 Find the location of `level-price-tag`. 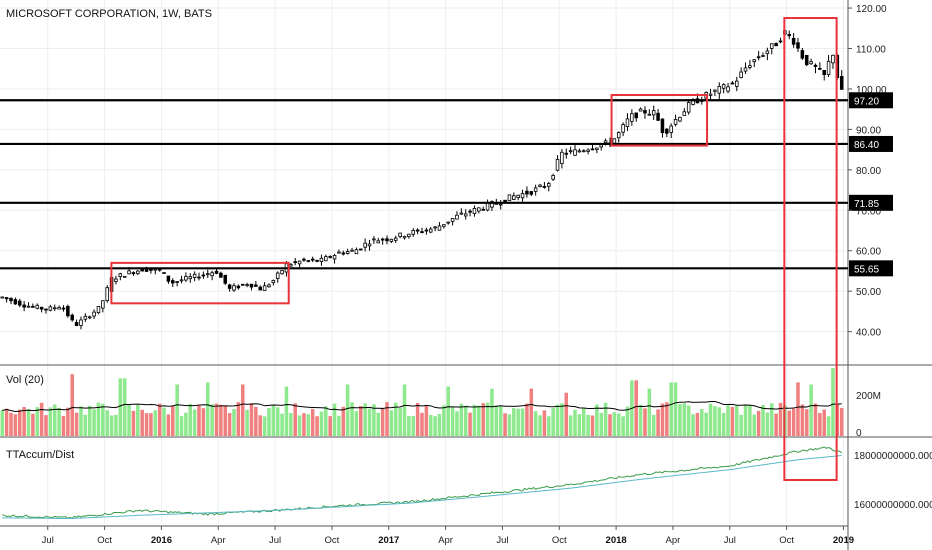

level-price-tag is located at coordinates (871, 100).